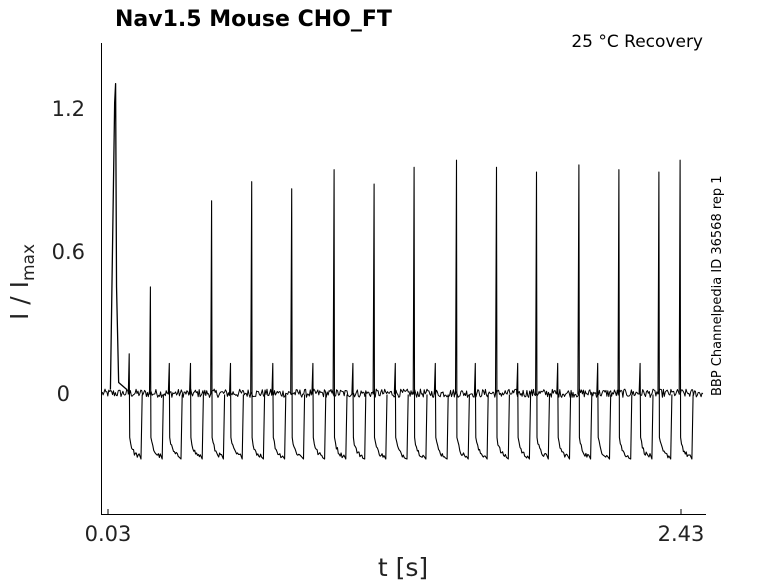 The width and height of the screenshot is (778, 583). I want to click on initial-transient, so click(118, 236).